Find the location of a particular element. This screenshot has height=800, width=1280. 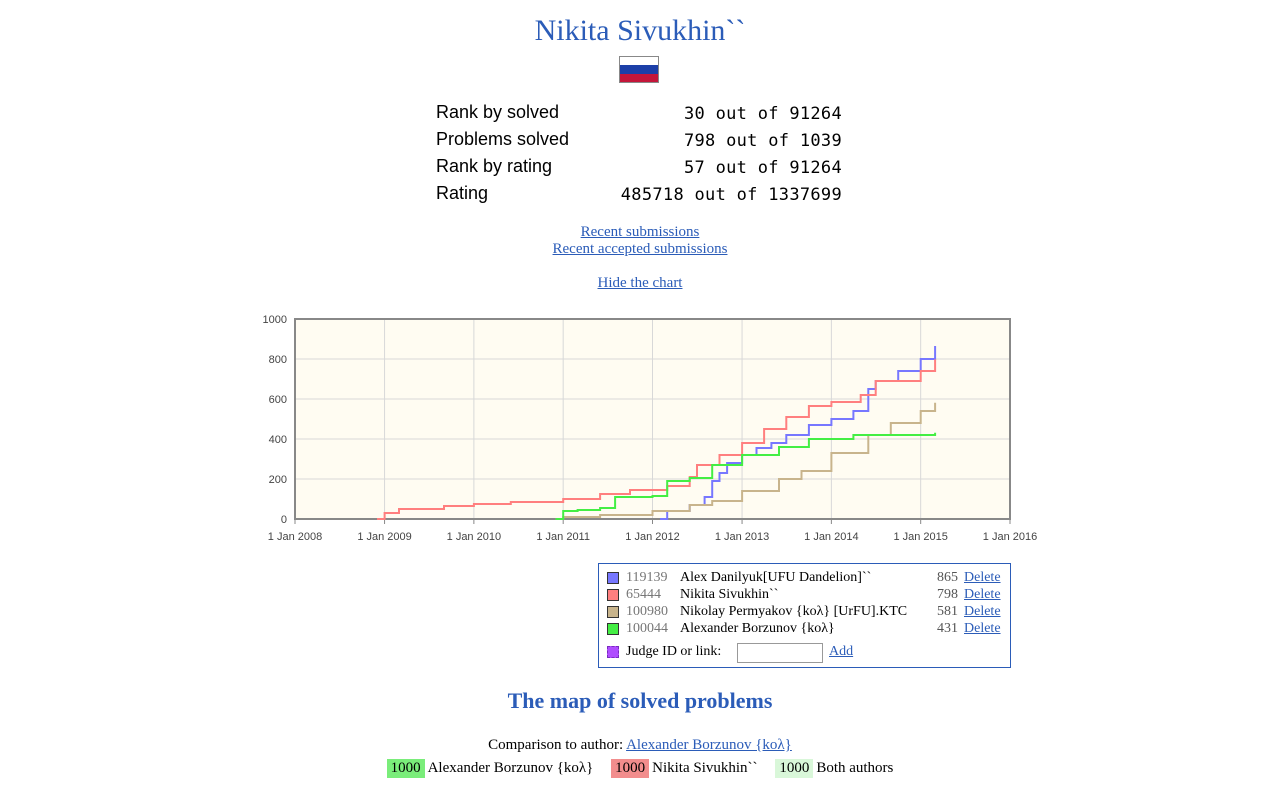

x-tick-label: 1 Jan 2010 is located at coordinates (474, 537).